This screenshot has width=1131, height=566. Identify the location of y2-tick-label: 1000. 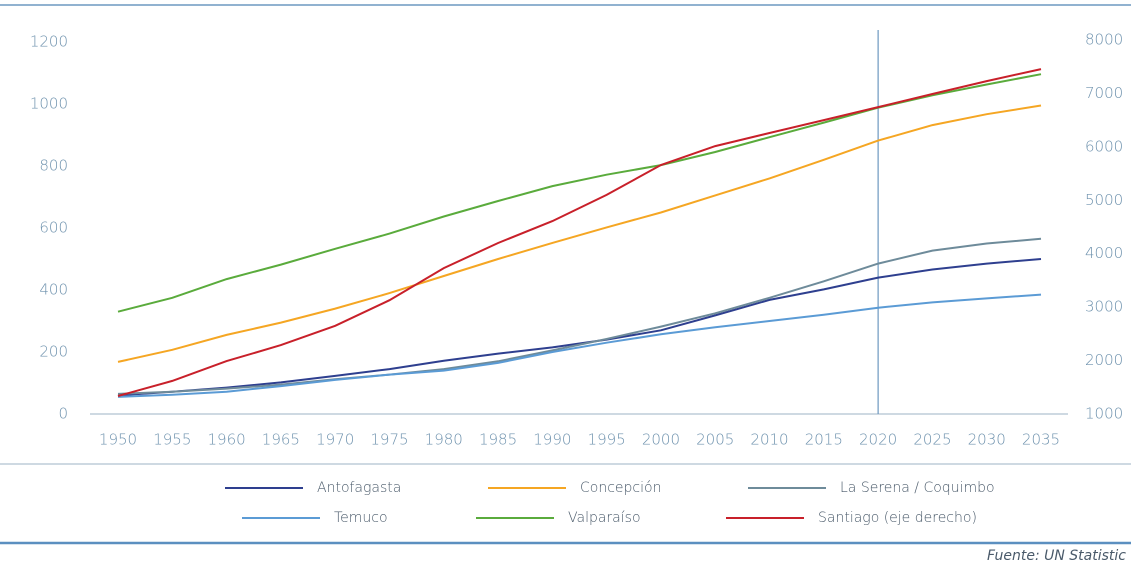
(1104, 414).